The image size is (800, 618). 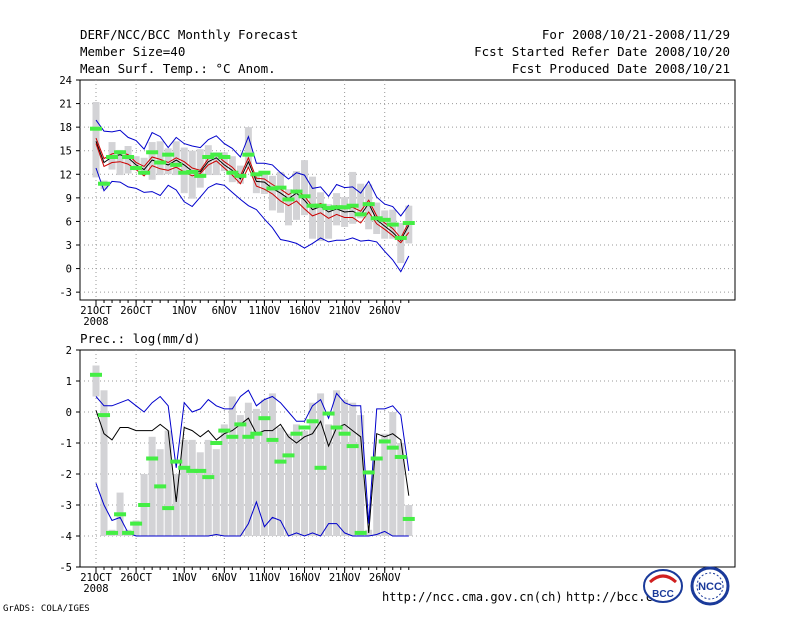 I want to click on temp-xtick-label: 6NOV, so click(x=225, y=311).